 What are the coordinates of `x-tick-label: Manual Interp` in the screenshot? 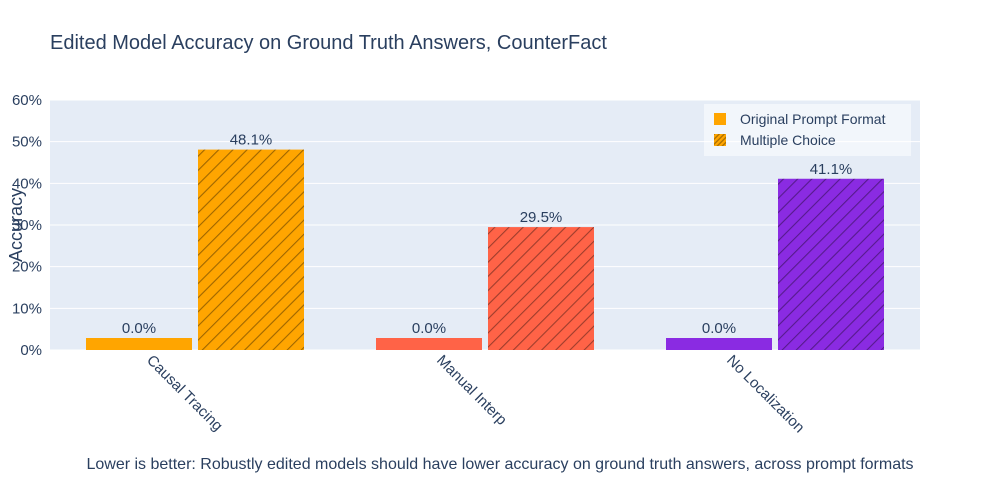 It's located at (471, 390).